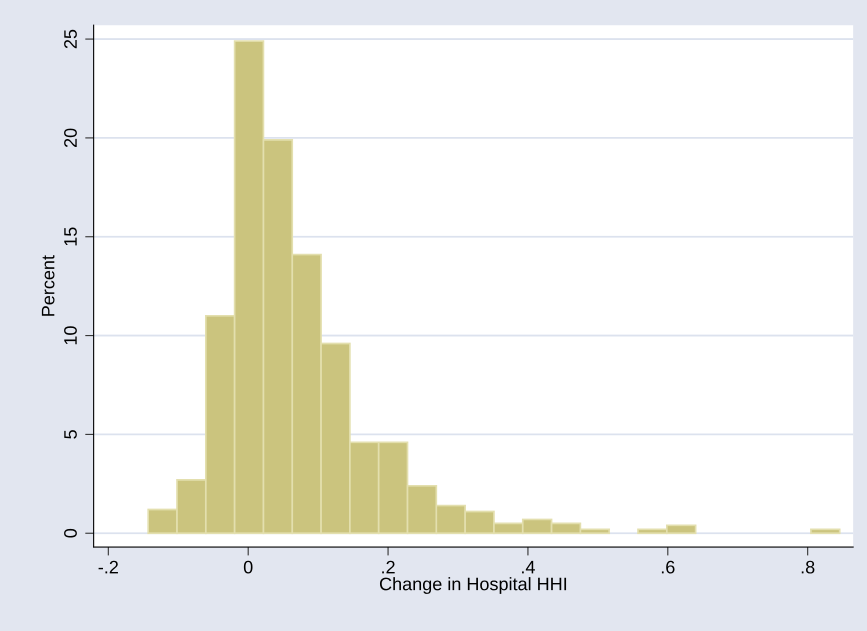 The width and height of the screenshot is (867, 631). I want to click on x-tick-label: 0, so click(248, 567).